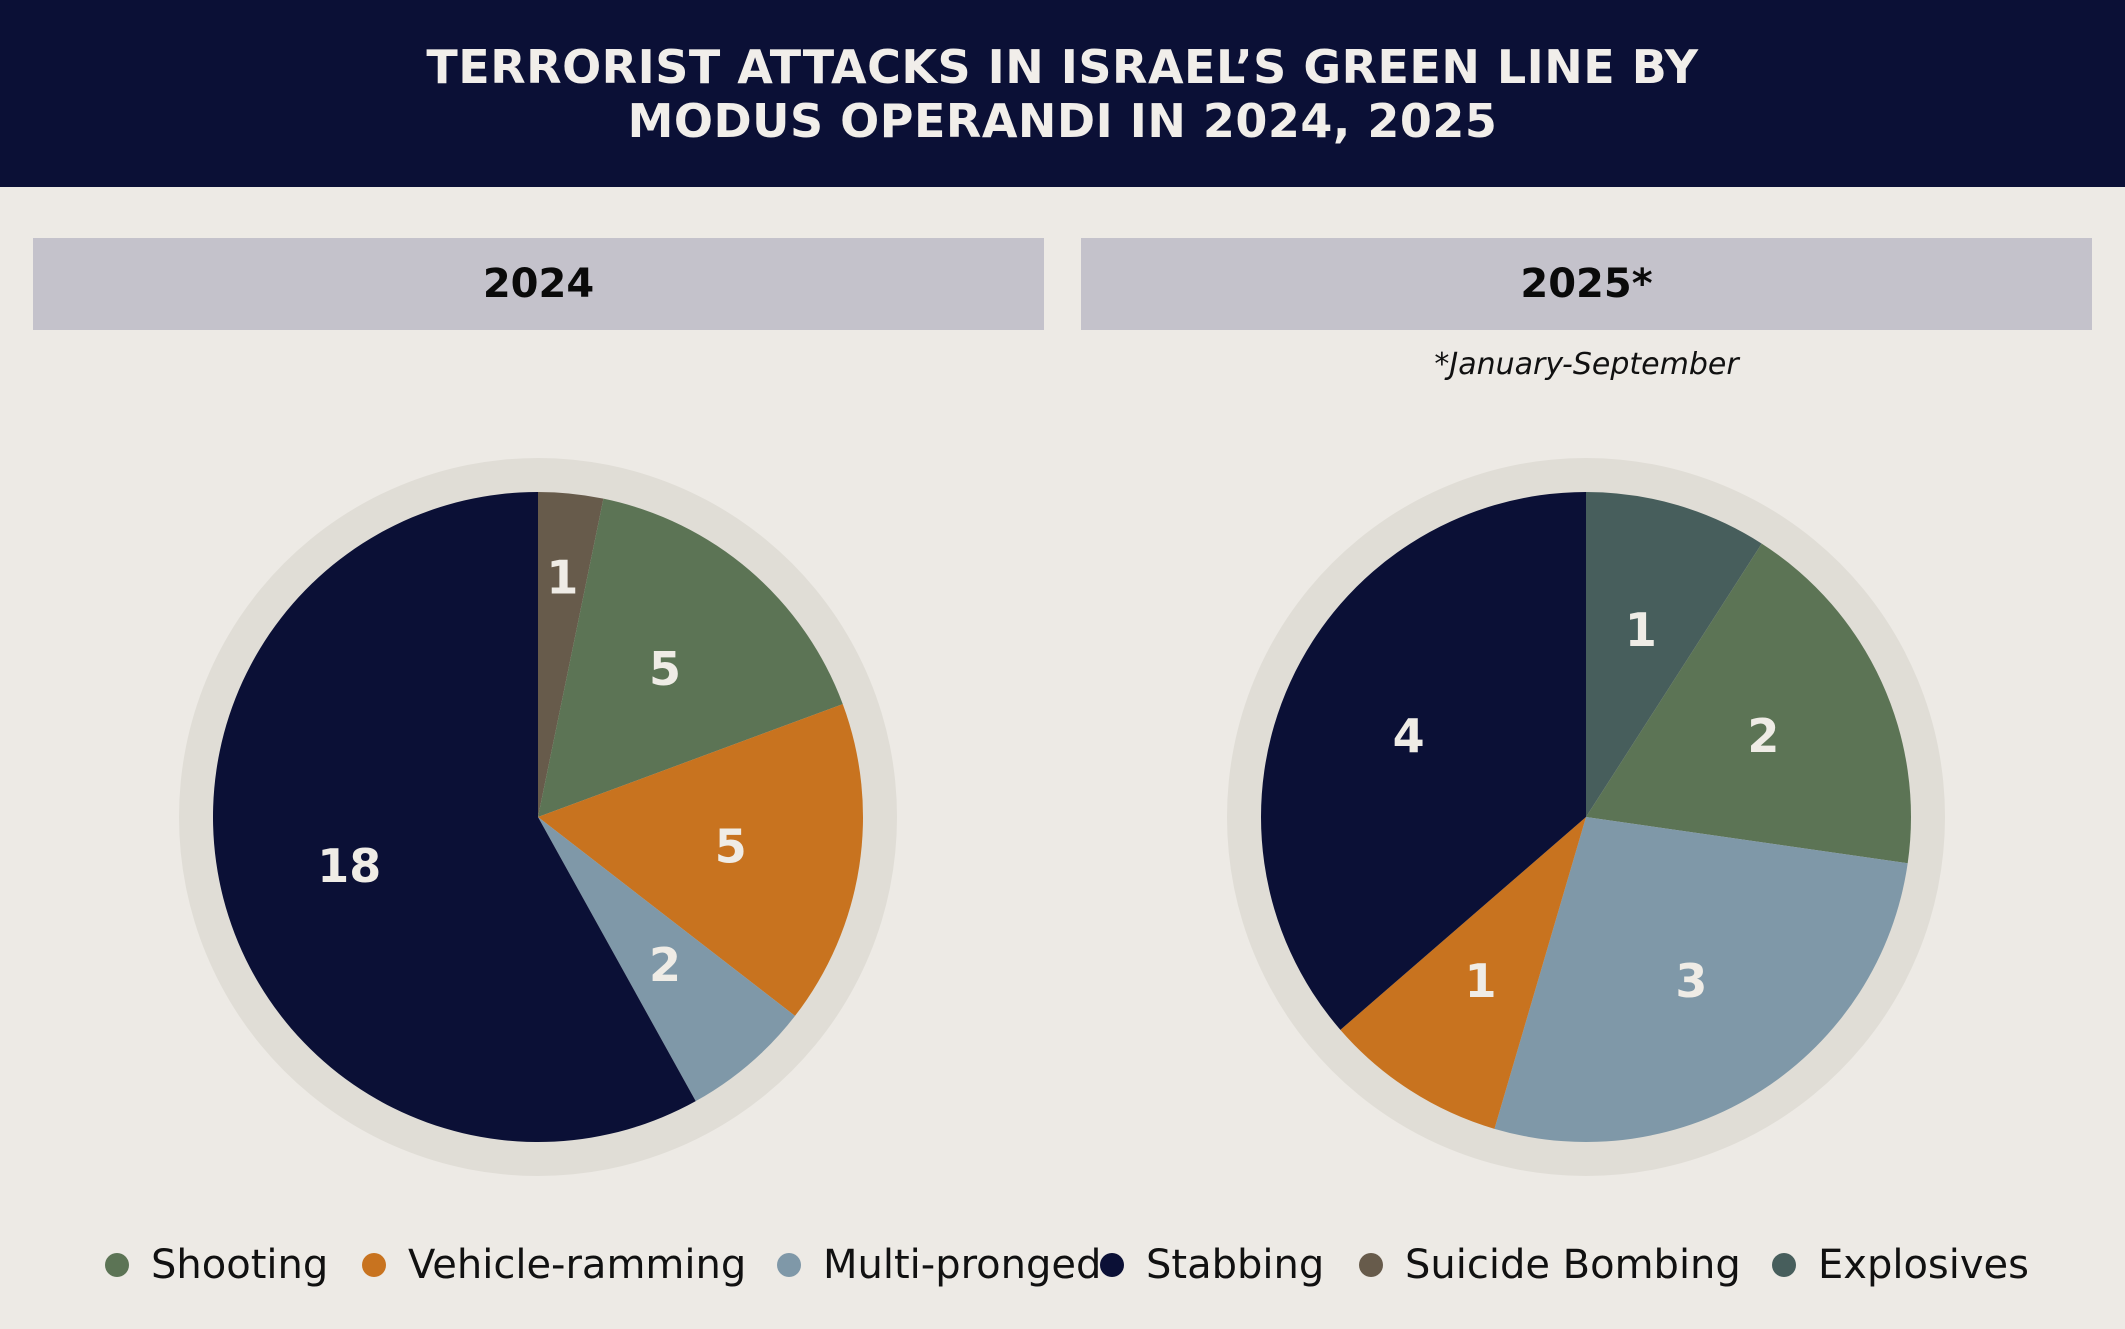 The width and height of the screenshot is (2125, 1329). I want to click on legend-label: Explosives, so click(1923, 1265).